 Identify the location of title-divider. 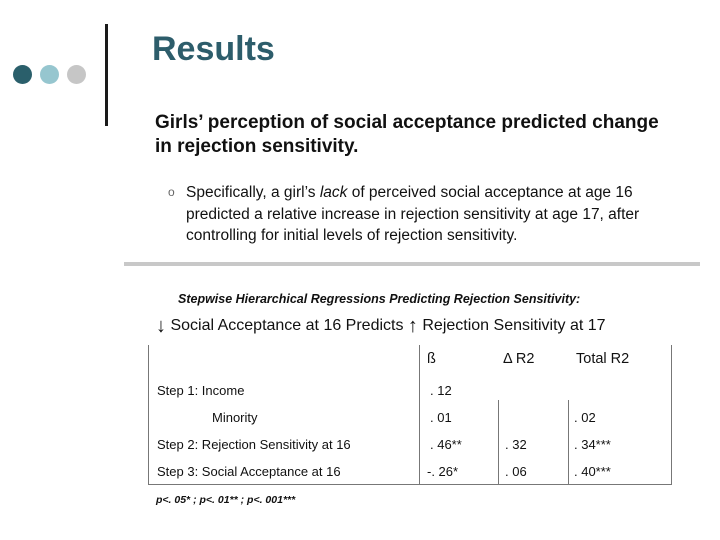
(106, 75).